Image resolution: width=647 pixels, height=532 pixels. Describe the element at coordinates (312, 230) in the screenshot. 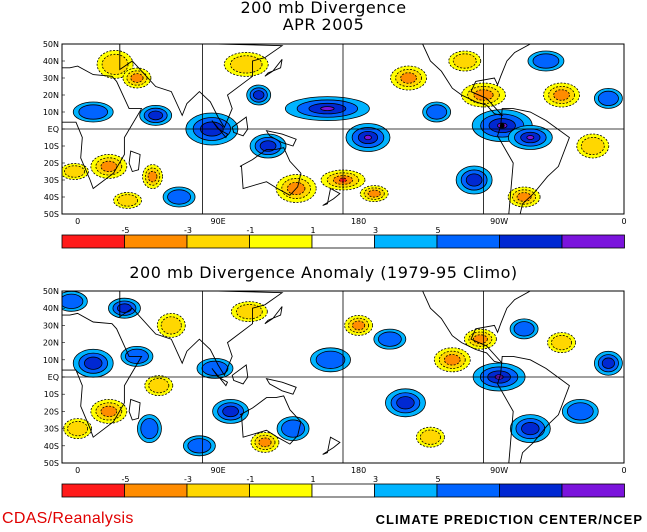

I see `colorbar-tick-label: 1` at that location.